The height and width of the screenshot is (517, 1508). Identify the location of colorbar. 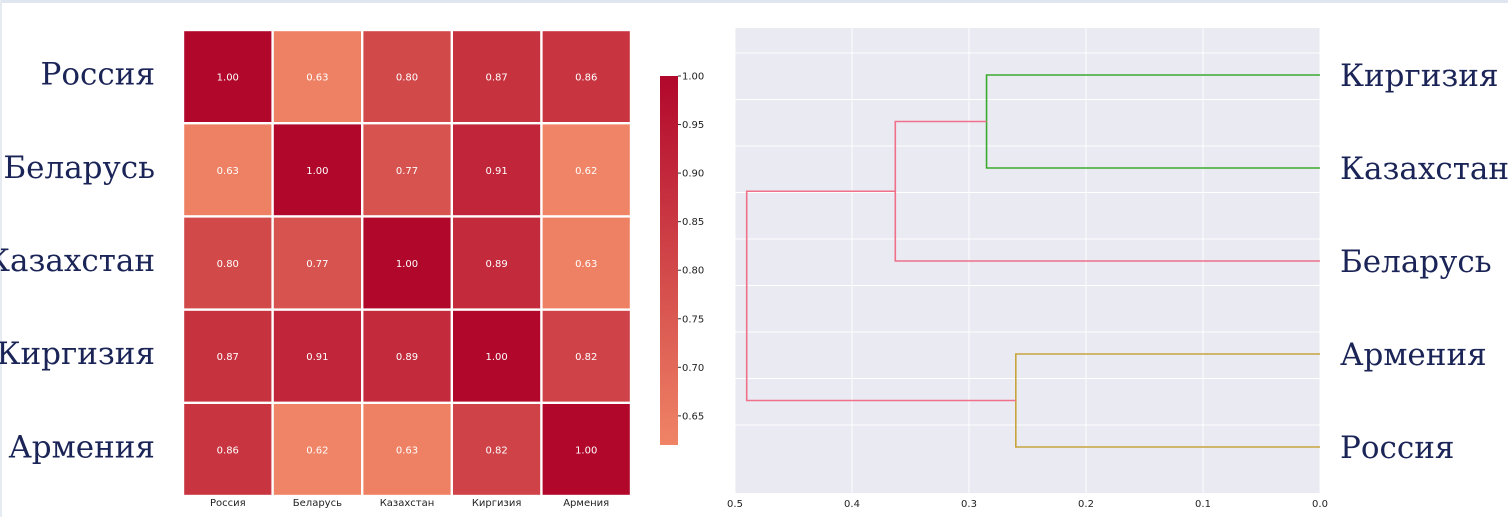
(669, 260).